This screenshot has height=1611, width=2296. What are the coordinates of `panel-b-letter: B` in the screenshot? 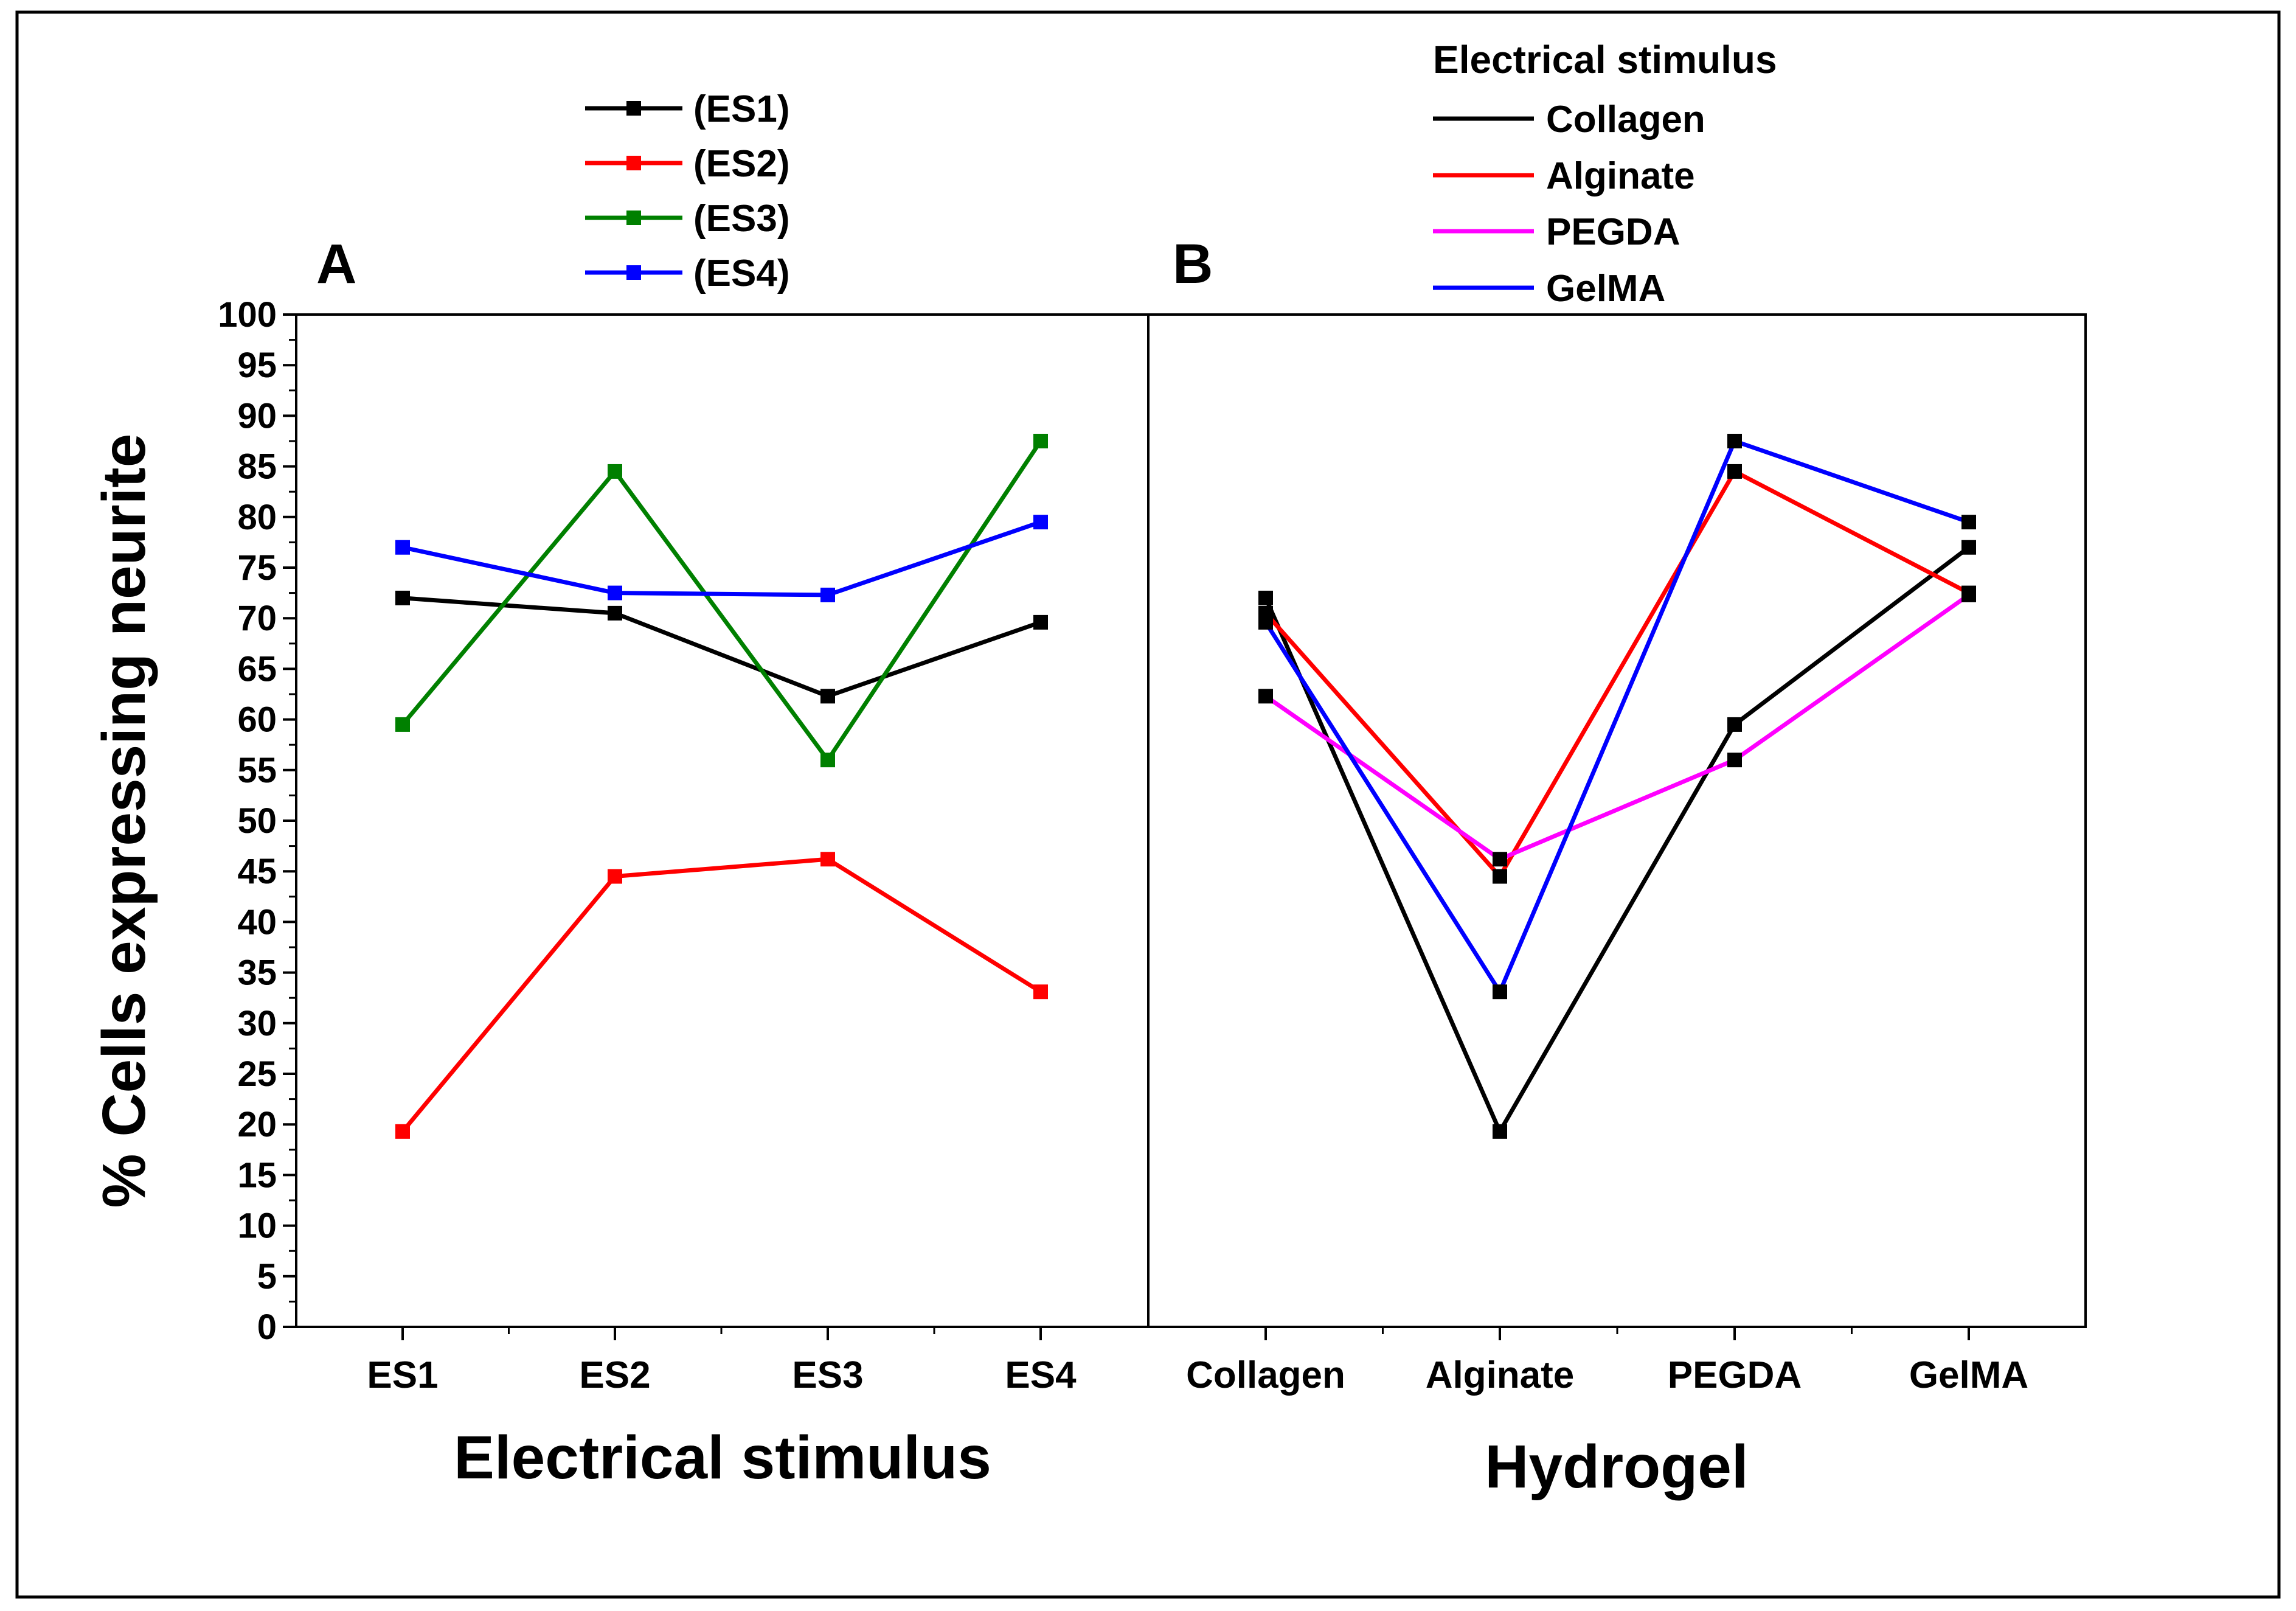 It's located at (1193, 264).